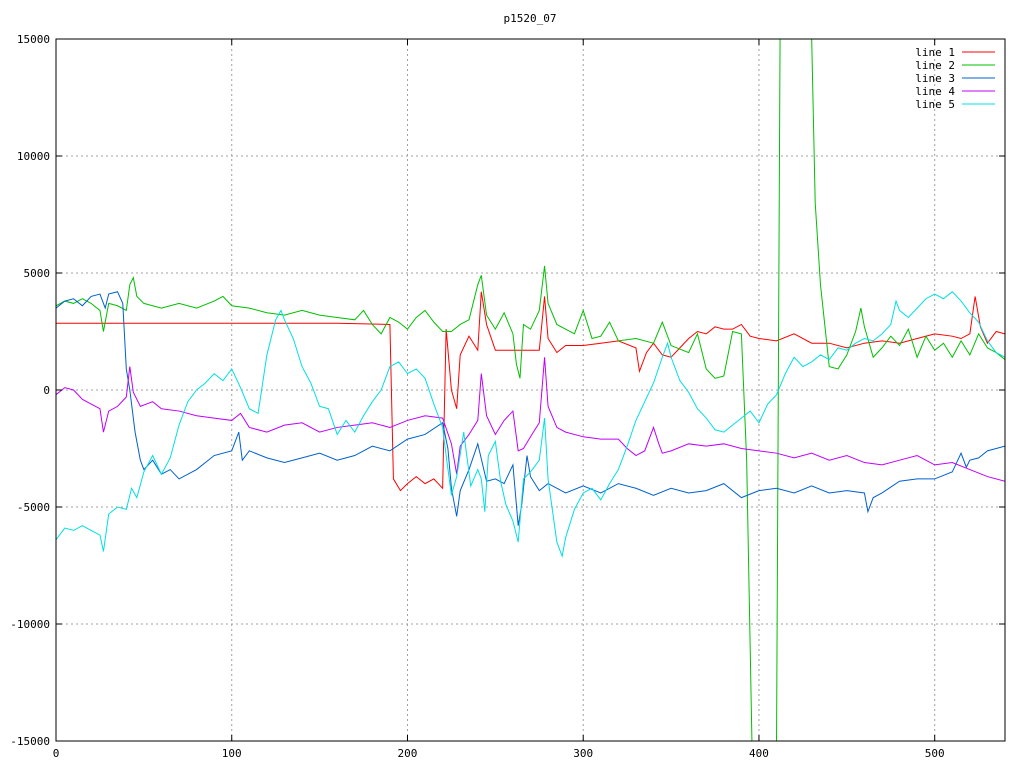  I want to click on legend-label: line 5, so click(935, 104).